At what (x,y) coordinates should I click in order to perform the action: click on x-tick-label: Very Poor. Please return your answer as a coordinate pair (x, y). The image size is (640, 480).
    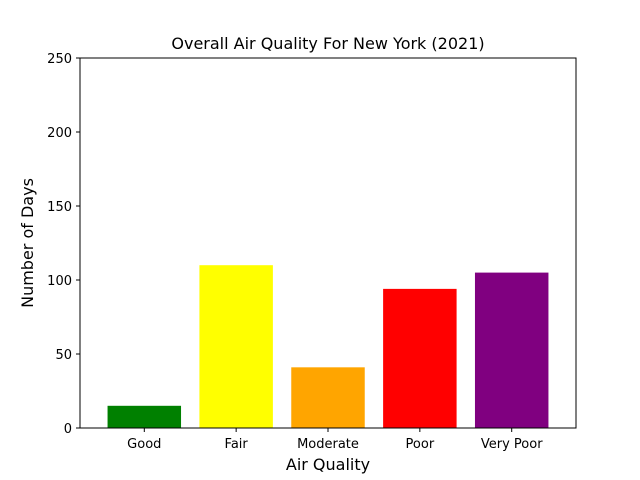
    Looking at the image, I should click on (512, 444).